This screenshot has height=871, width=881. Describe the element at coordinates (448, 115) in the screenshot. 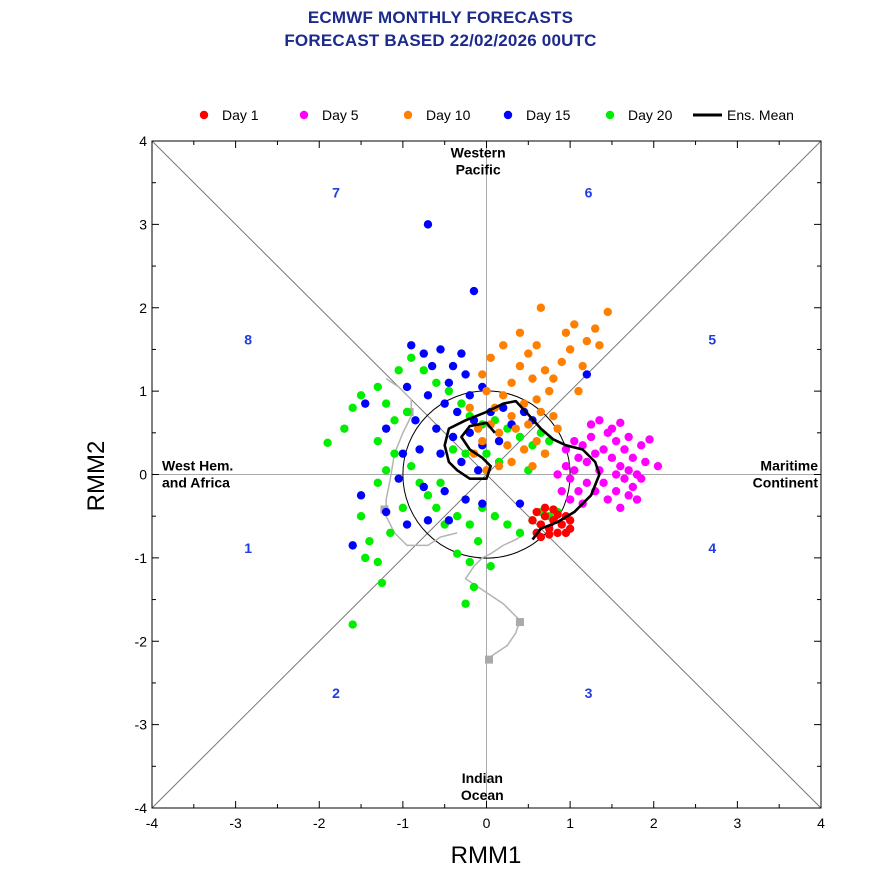

I see `legend-label-day-10: Day 10` at that location.